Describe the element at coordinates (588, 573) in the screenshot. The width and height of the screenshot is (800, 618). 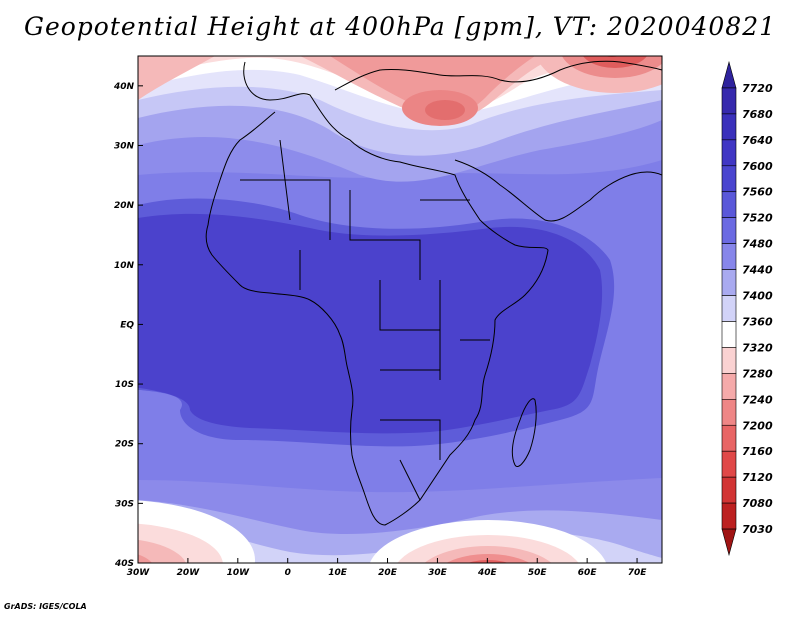
I see `lon-tick-label: 60E` at that location.